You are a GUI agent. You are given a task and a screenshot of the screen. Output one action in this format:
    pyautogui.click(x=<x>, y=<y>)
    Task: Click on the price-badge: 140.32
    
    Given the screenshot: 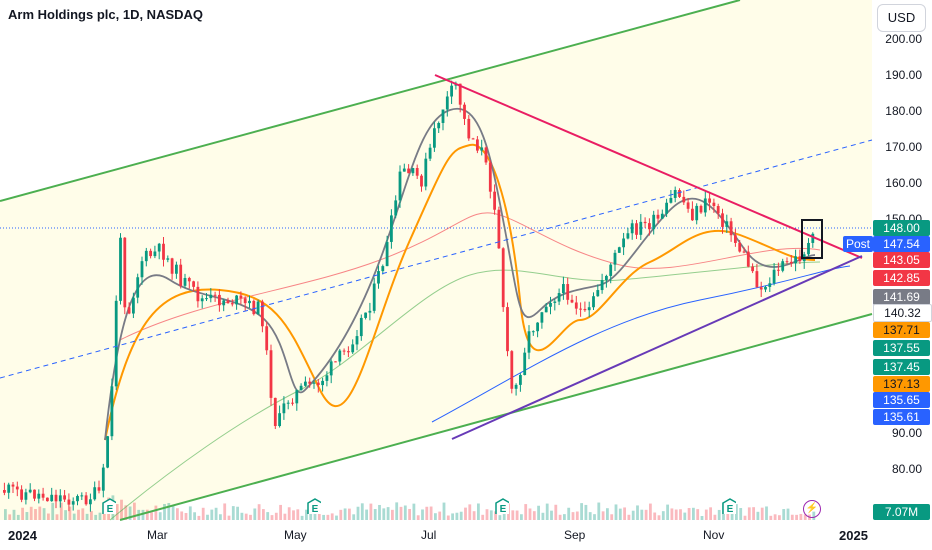 What is the action you would take?
    pyautogui.click(x=902, y=313)
    